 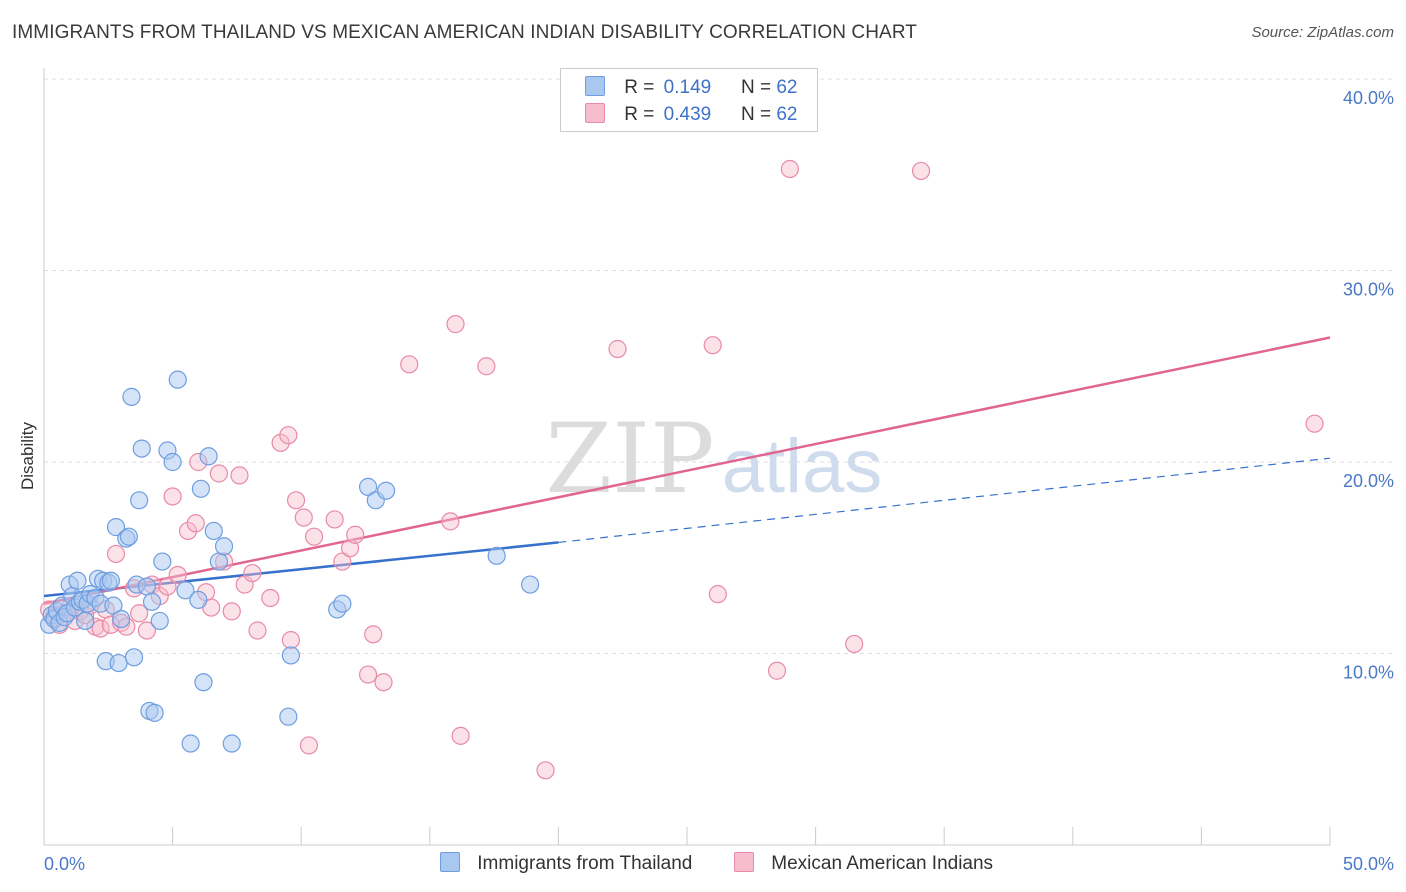 I want to click on legend-row-thailand: R = 0.149 N = 62, so click(x=691, y=87).